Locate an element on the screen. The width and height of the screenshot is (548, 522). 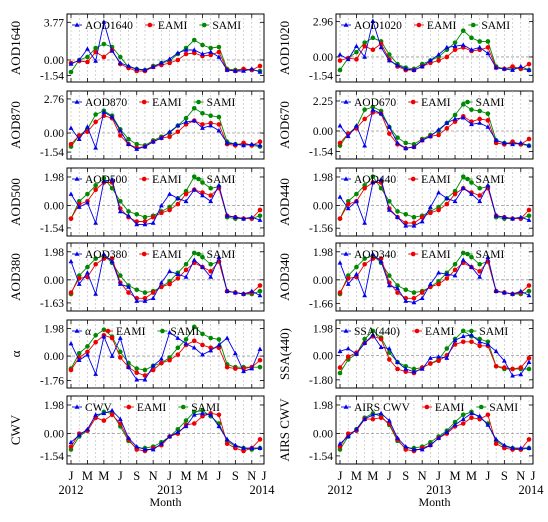
y-axis-label: CWV is located at coordinates (15, 429).